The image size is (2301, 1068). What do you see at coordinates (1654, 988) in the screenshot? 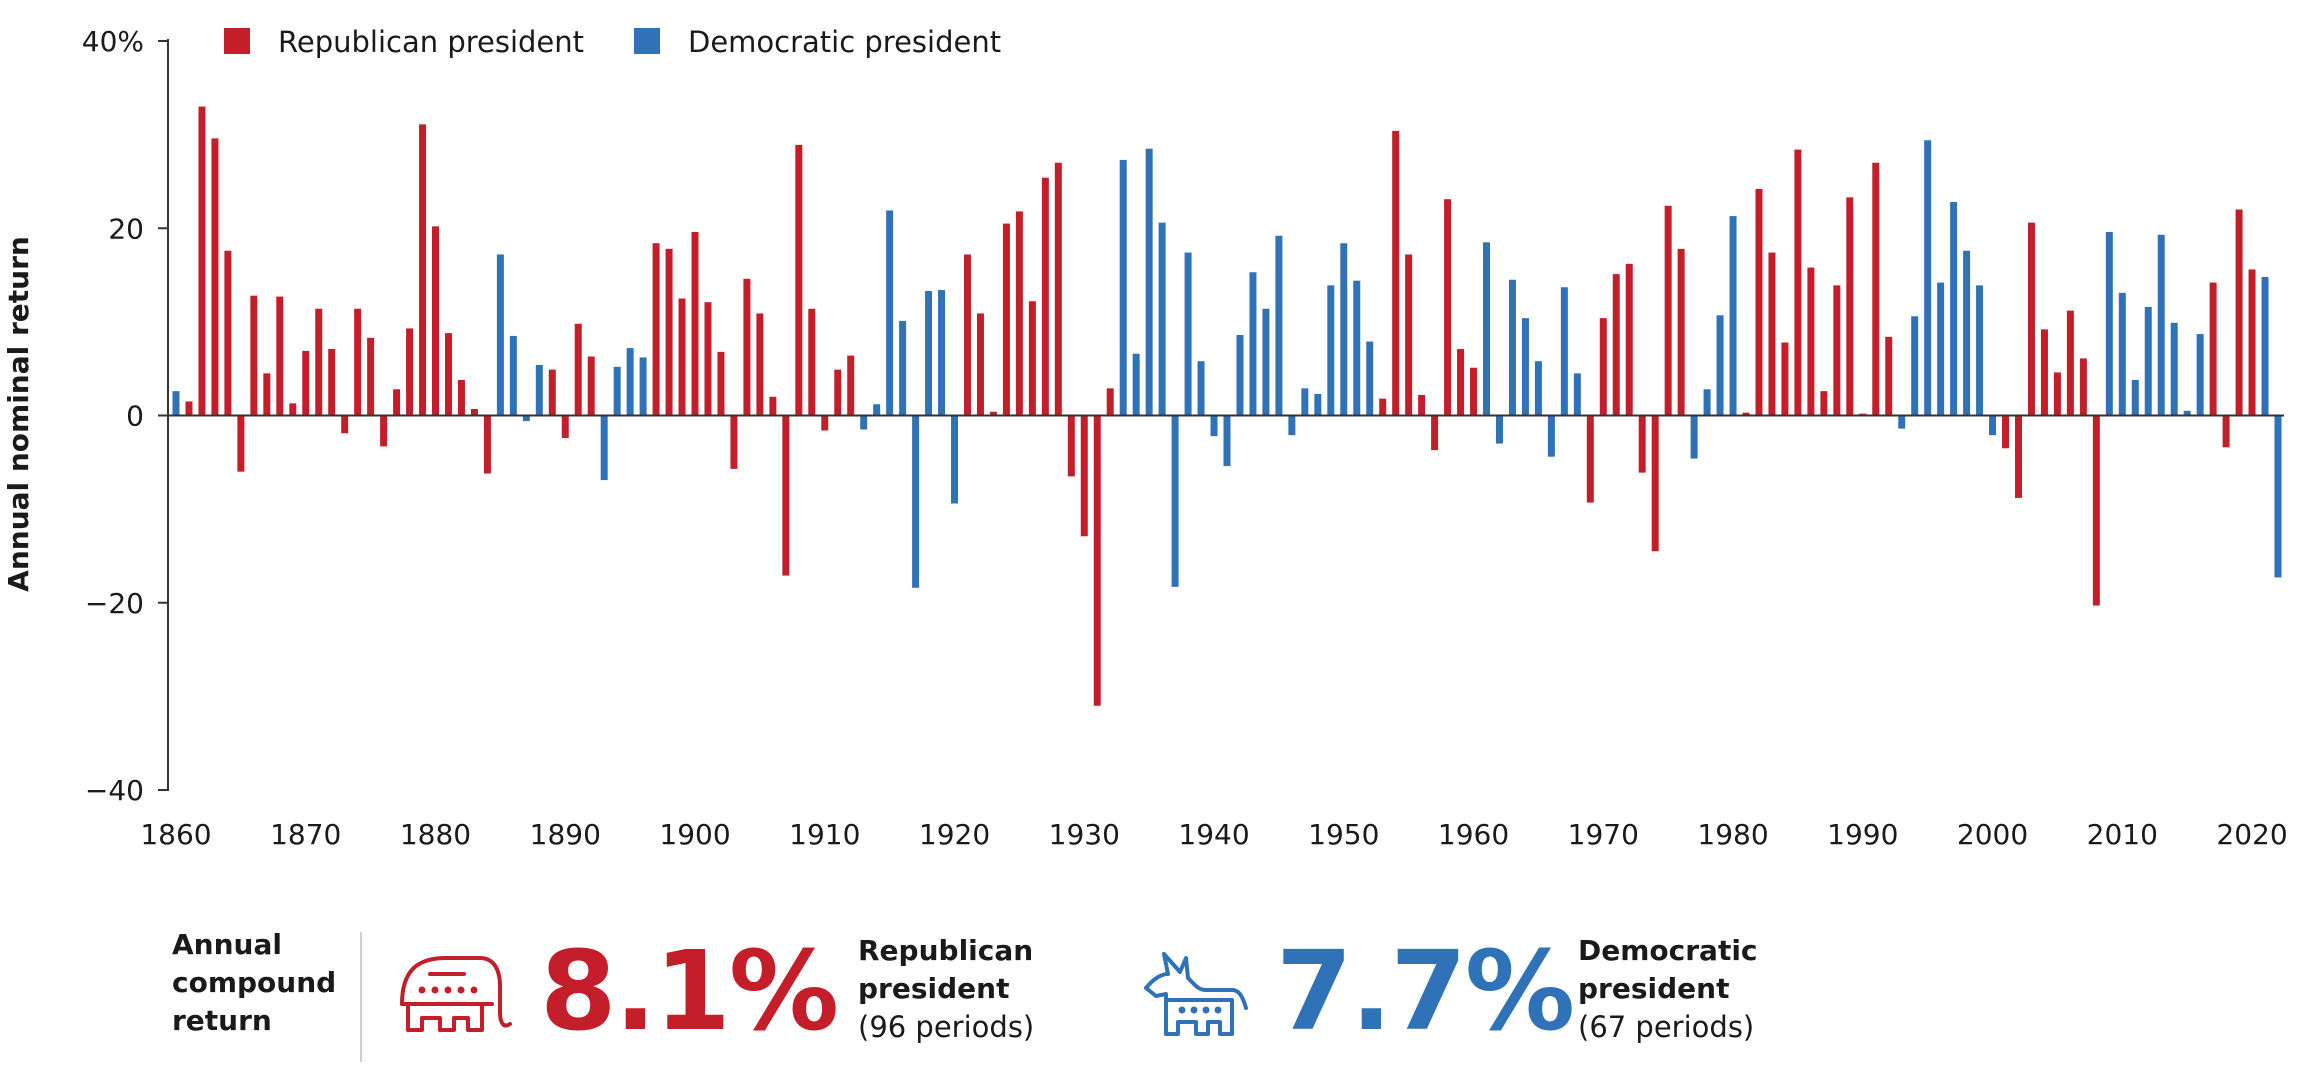
I see `democratic-party-line-2: president` at bounding box center [1654, 988].